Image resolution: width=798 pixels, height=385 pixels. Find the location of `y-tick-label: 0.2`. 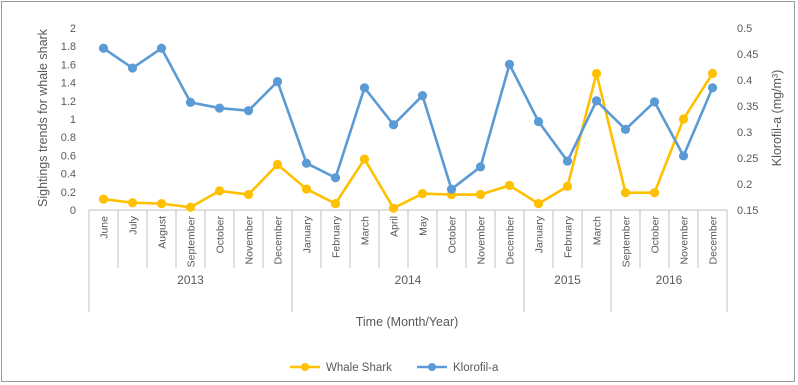

y-tick-label: 0.2 is located at coordinates (68, 193).